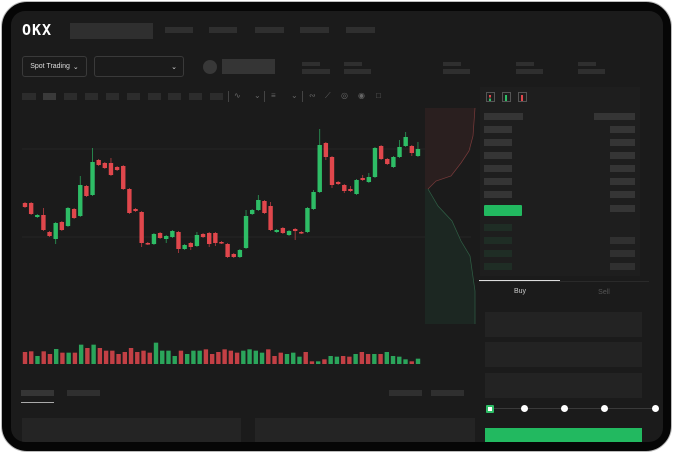 This screenshot has height=453, width=673. What do you see at coordinates (273, 95) in the screenshot?
I see `candle-type-icon: ≡` at bounding box center [273, 95].